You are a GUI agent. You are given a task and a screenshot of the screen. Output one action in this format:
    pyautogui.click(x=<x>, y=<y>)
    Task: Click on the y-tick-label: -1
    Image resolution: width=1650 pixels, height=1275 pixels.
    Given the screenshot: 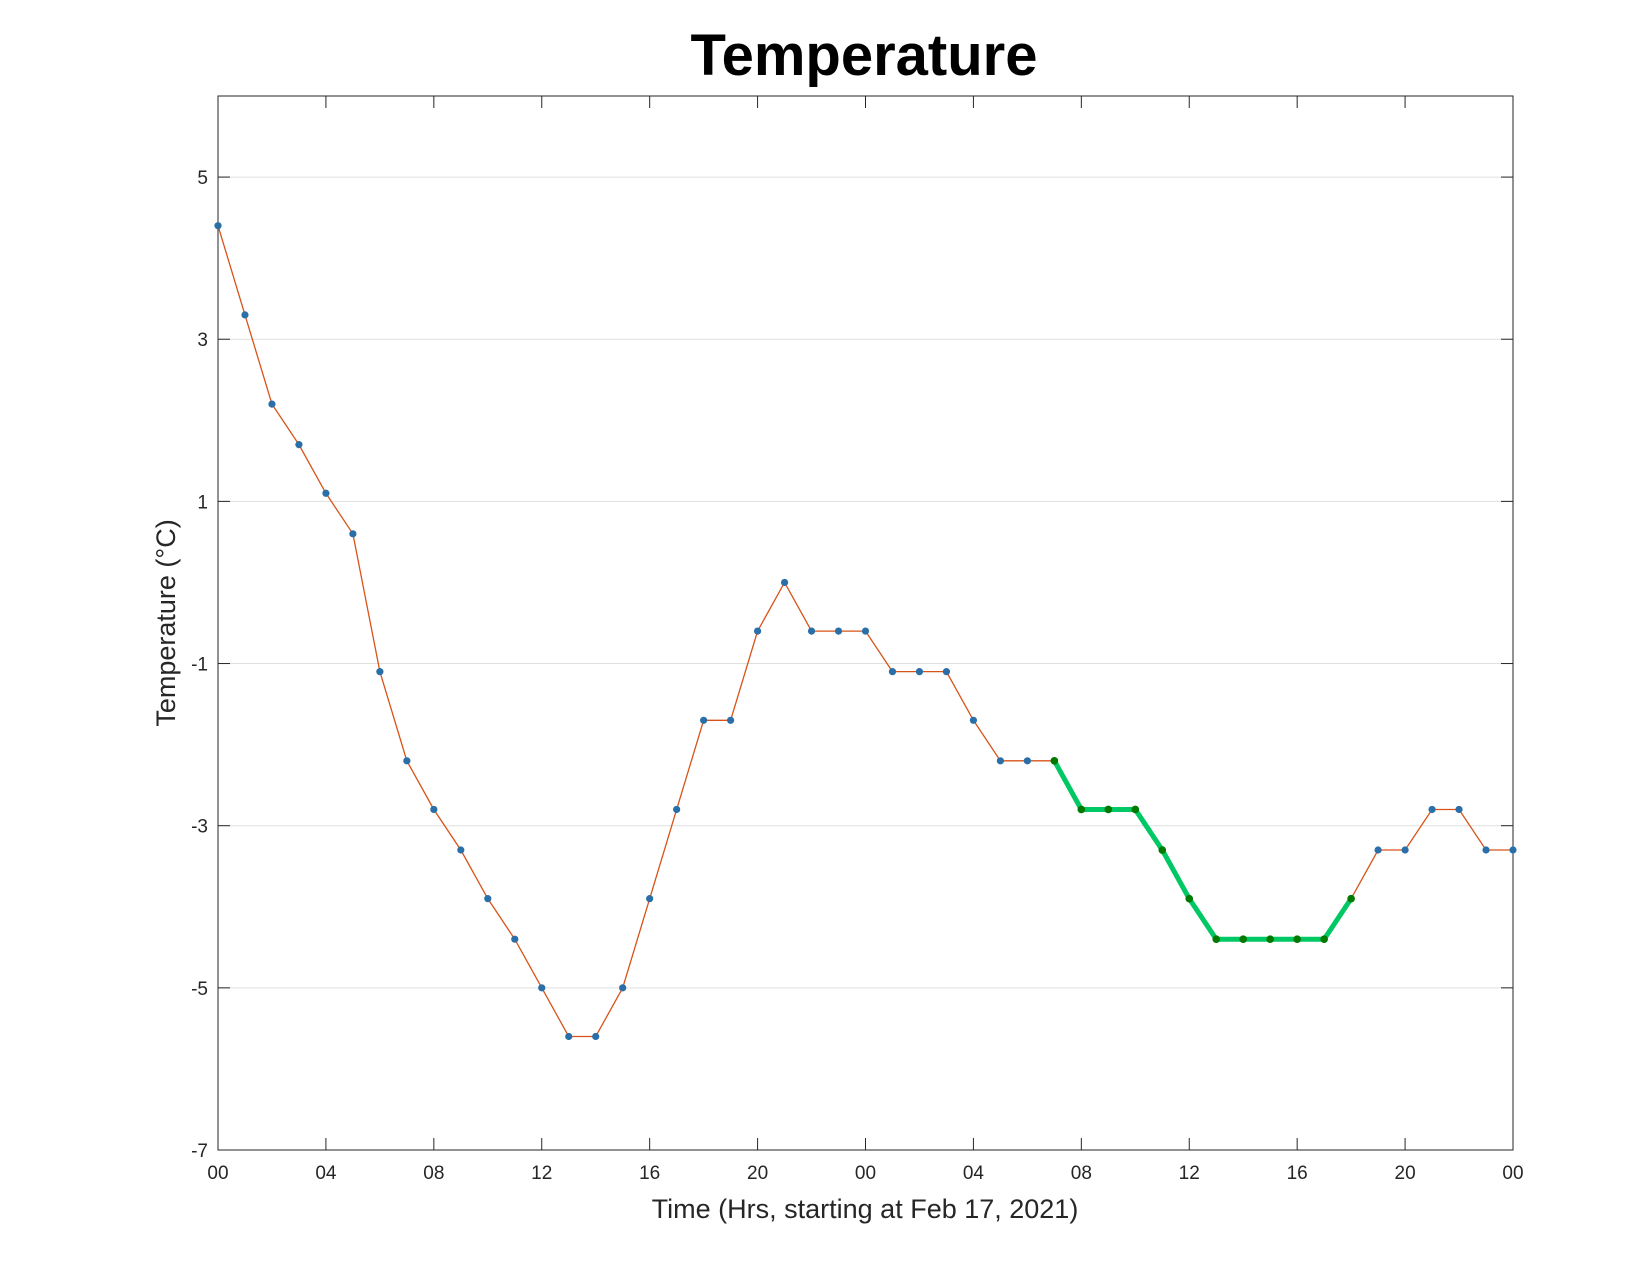 What is the action you would take?
    pyautogui.click(x=199, y=665)
    